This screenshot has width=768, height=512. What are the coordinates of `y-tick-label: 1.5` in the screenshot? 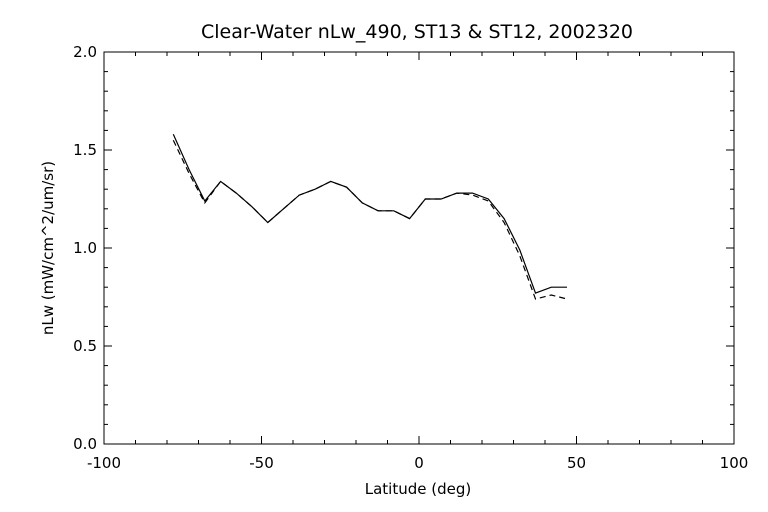 It's located at (85, 150).